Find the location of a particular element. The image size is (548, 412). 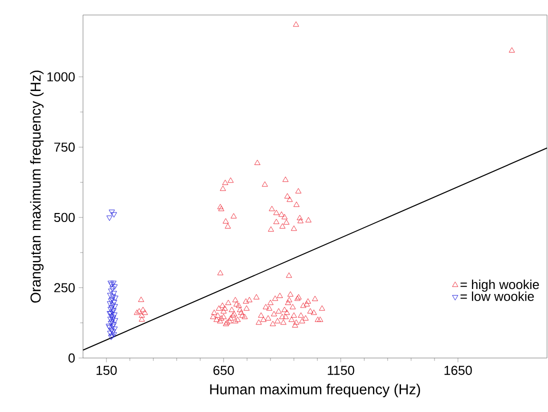

y-tick-label: 1000 is located at coordinates (61, 77).